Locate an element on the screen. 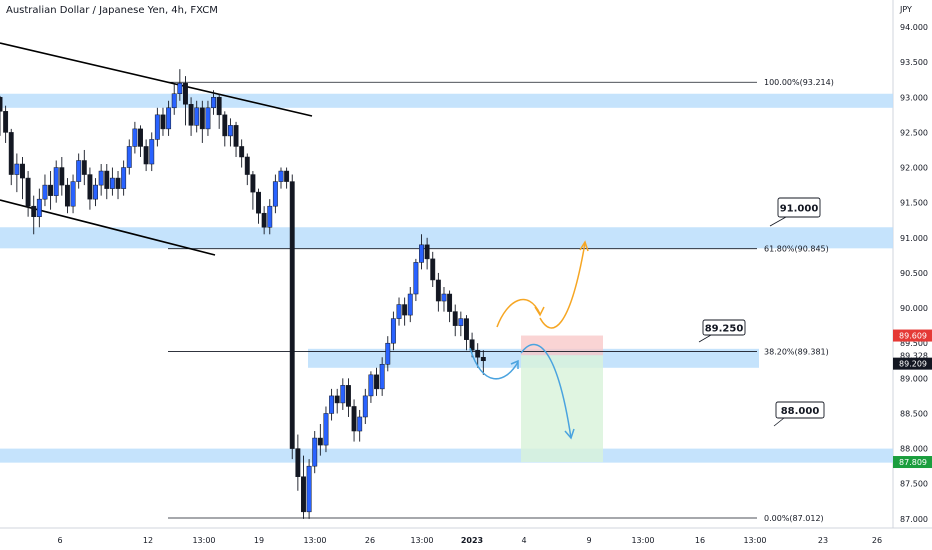 This screenshot has height=550, width=932. y-tick-label: 89.500 is located at coordinates (914, 343).